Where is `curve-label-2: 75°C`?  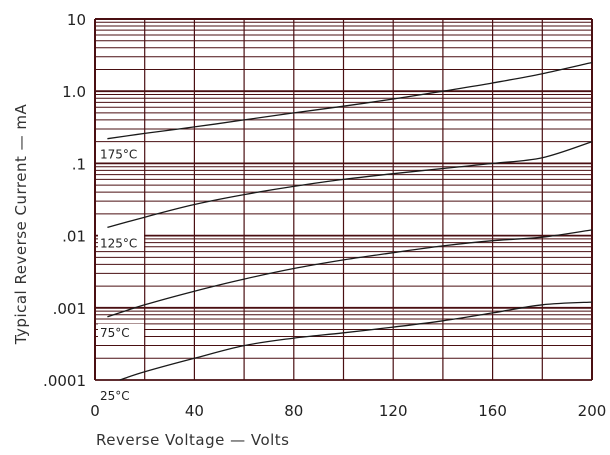 curve-label-2: 75°C is located at coordinates (115, 333).